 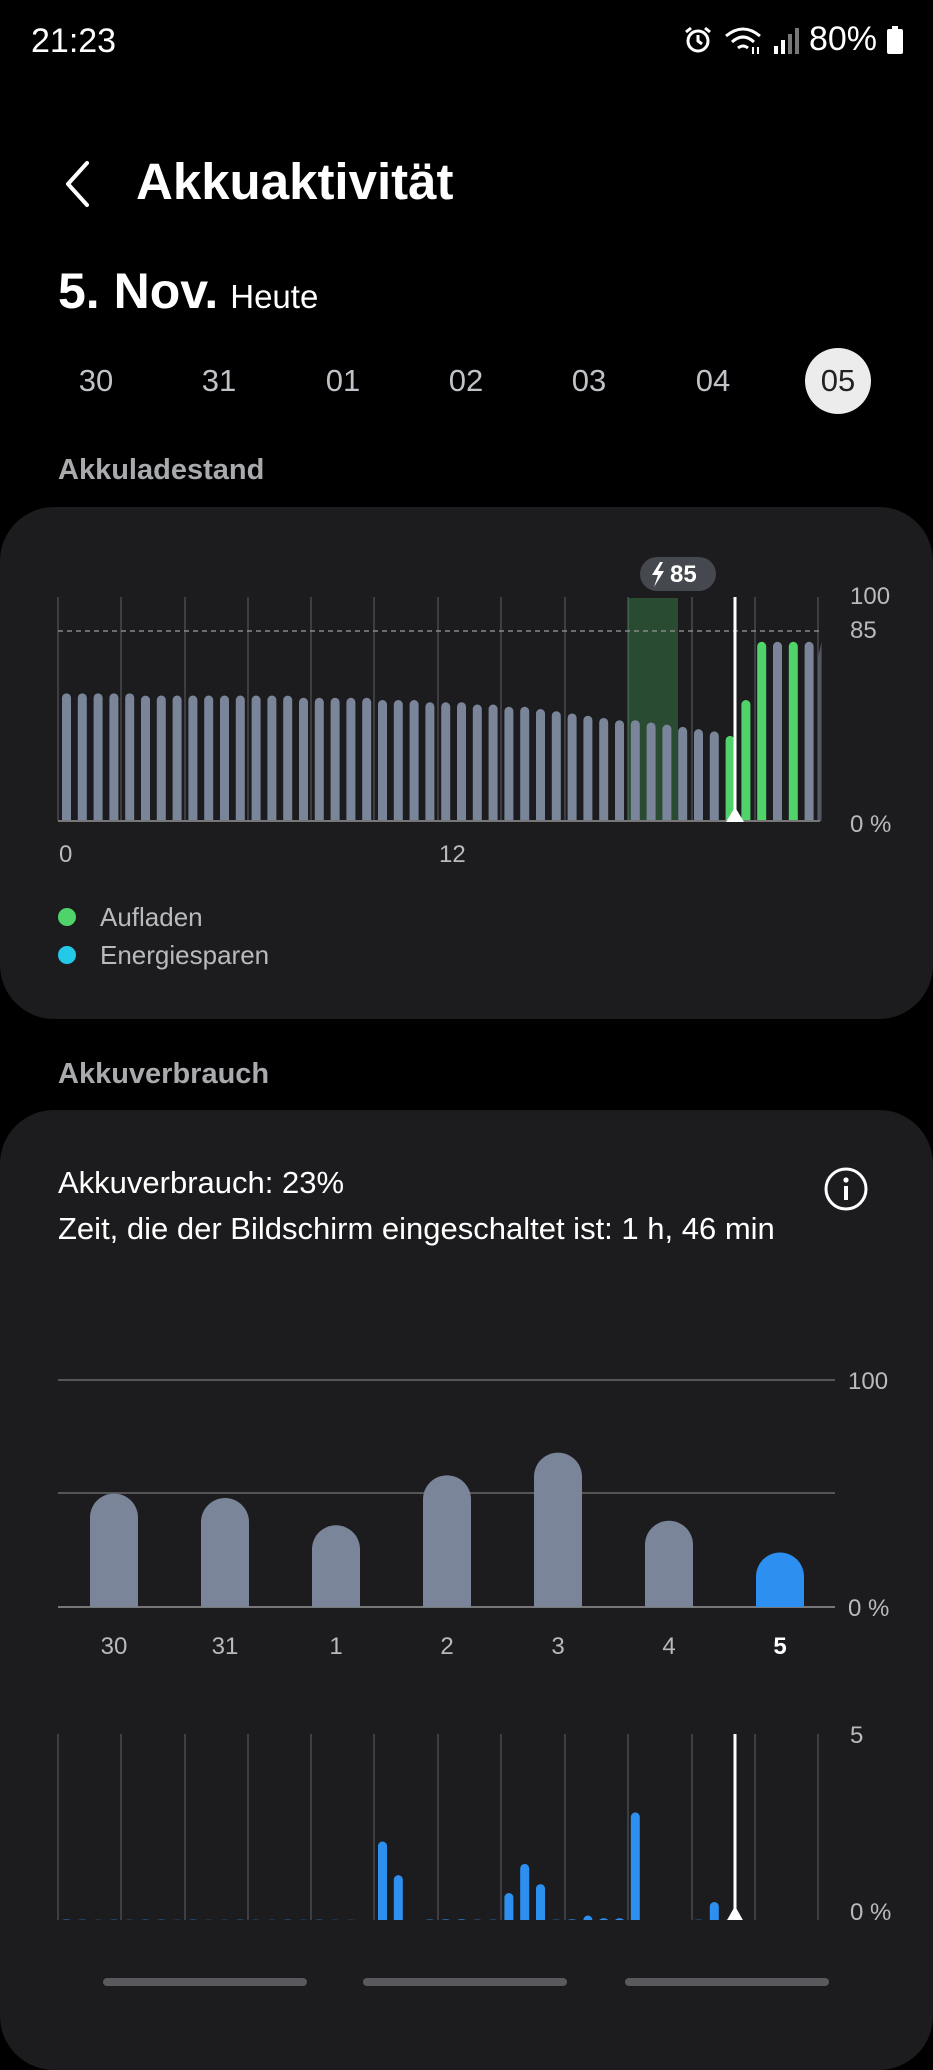 What do you see at coordinates (343, 381) in the screenshot?
I see `day-item: 01` at bounding box center [343, 381].